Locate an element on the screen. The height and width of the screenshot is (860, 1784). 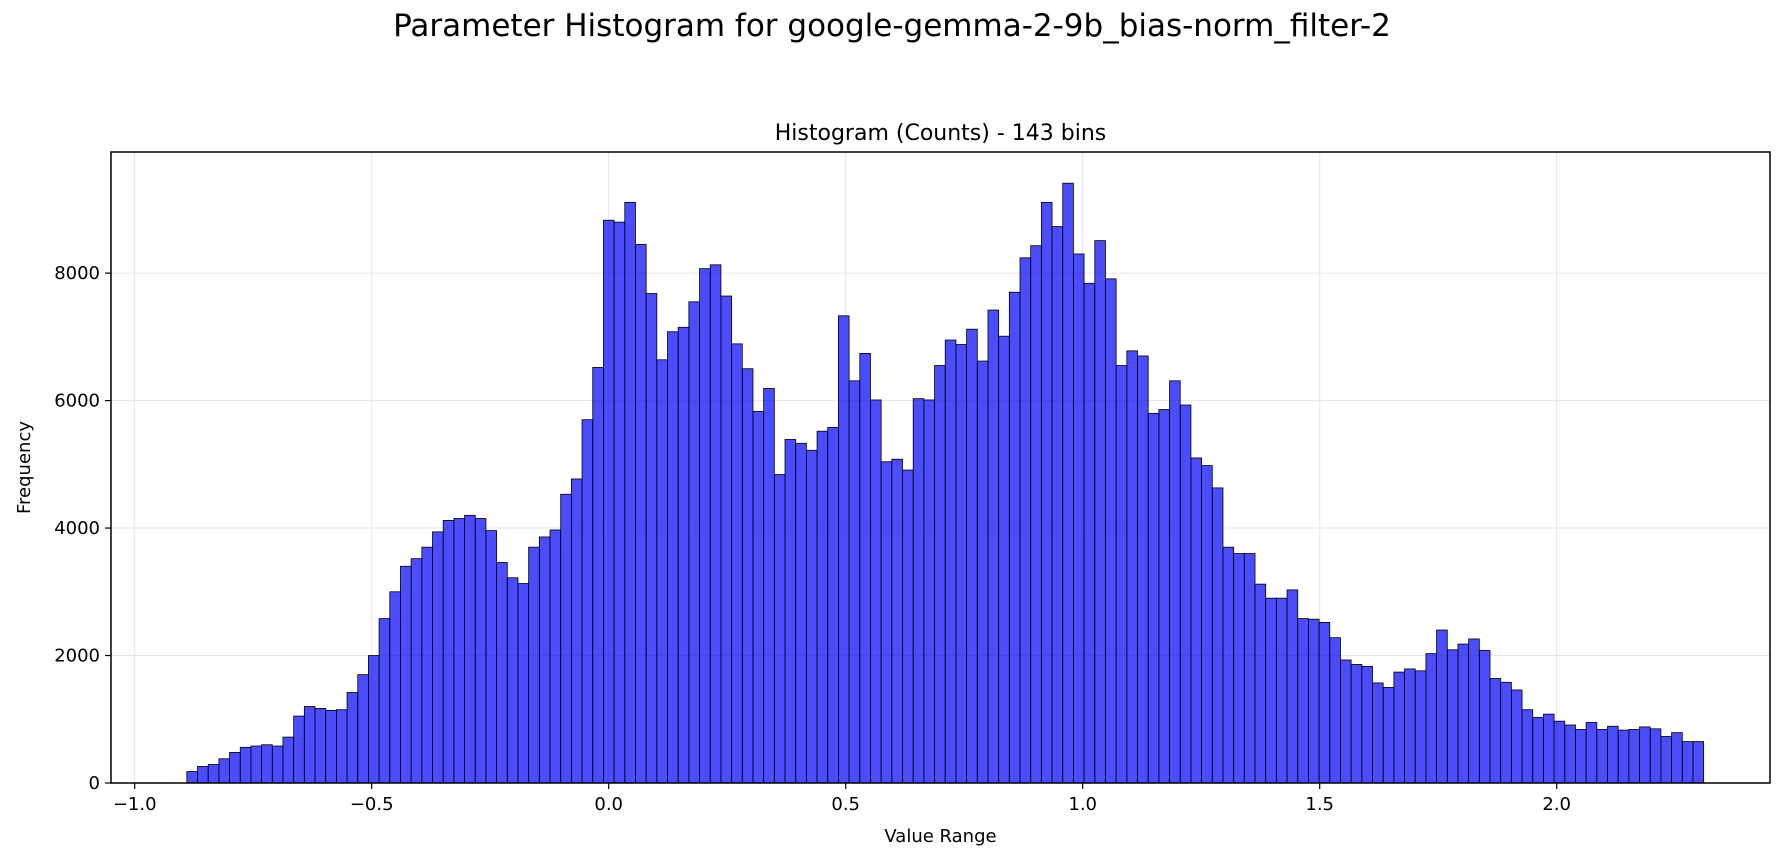
y-axis-label: Frequency is located at coordinates (24, 467).